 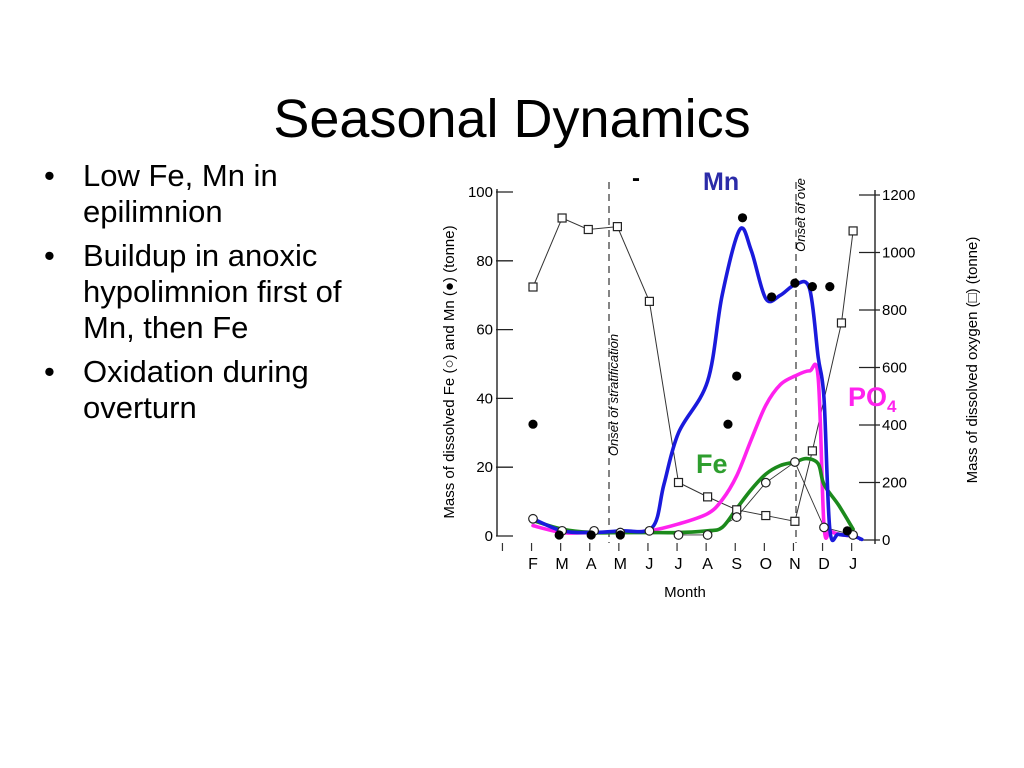 What do you see at coordinates (196, 389) in the screenshot?
I see `bullet-text: Oxidation during overturn` at bounding box center [196, 389].